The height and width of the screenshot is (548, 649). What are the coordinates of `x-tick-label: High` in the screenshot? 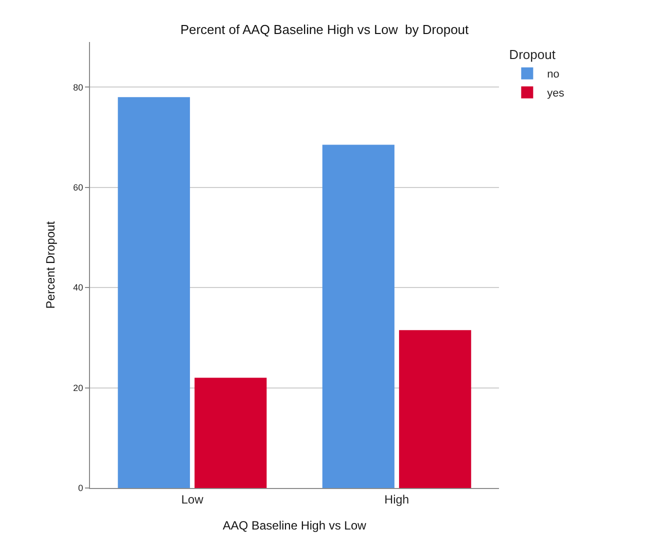 It's located at (397, 499).